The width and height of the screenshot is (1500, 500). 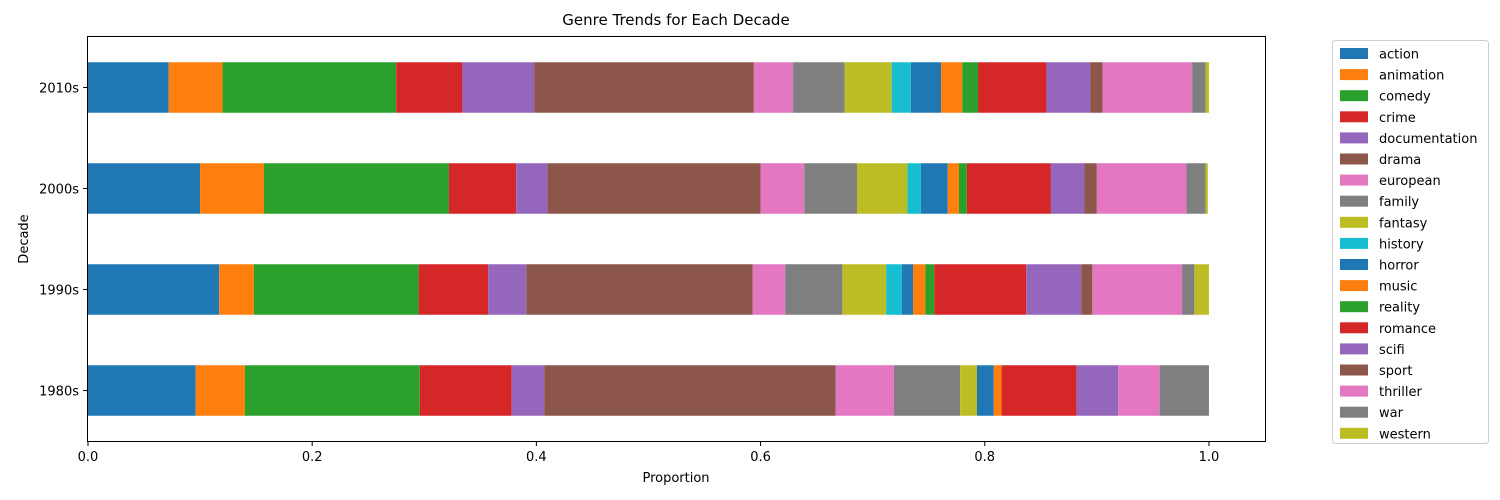 What do you see at coordinates (968, 390) in the screenshot?
I see `bar-1980s-fantasy` at bounding box center [968, 390].